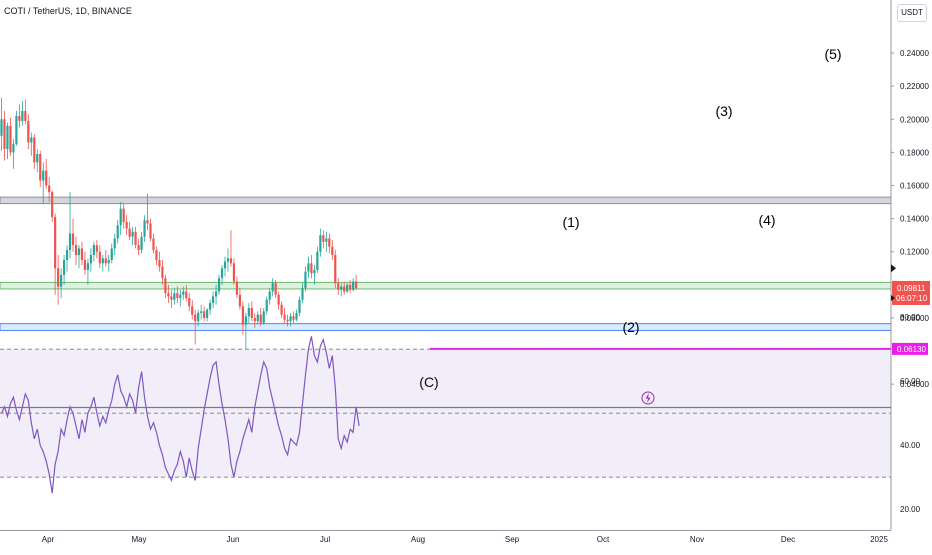 The width and height of the screenshot is (932, 555). What do you see at coordinates (893, 297) in the screenshot?
I see `price-marker-arrow` at bounding box center [893, 297].